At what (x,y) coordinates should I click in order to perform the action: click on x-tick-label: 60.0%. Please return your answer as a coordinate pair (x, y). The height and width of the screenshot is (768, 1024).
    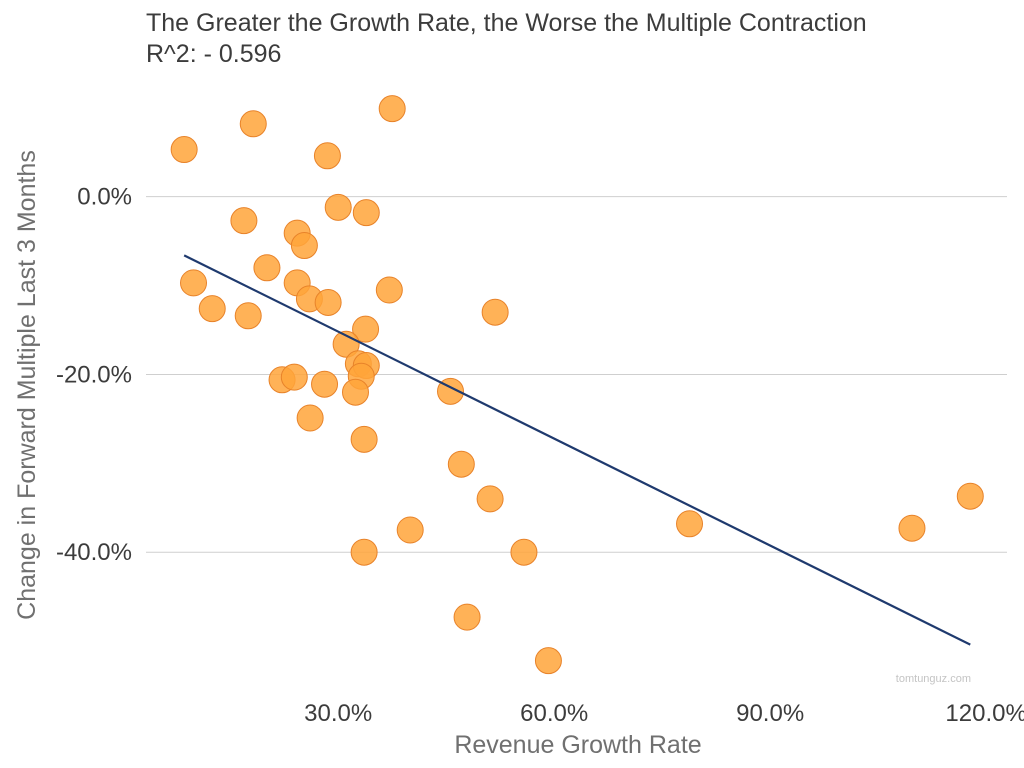
    Looking at the image, I should click on (554, 713).